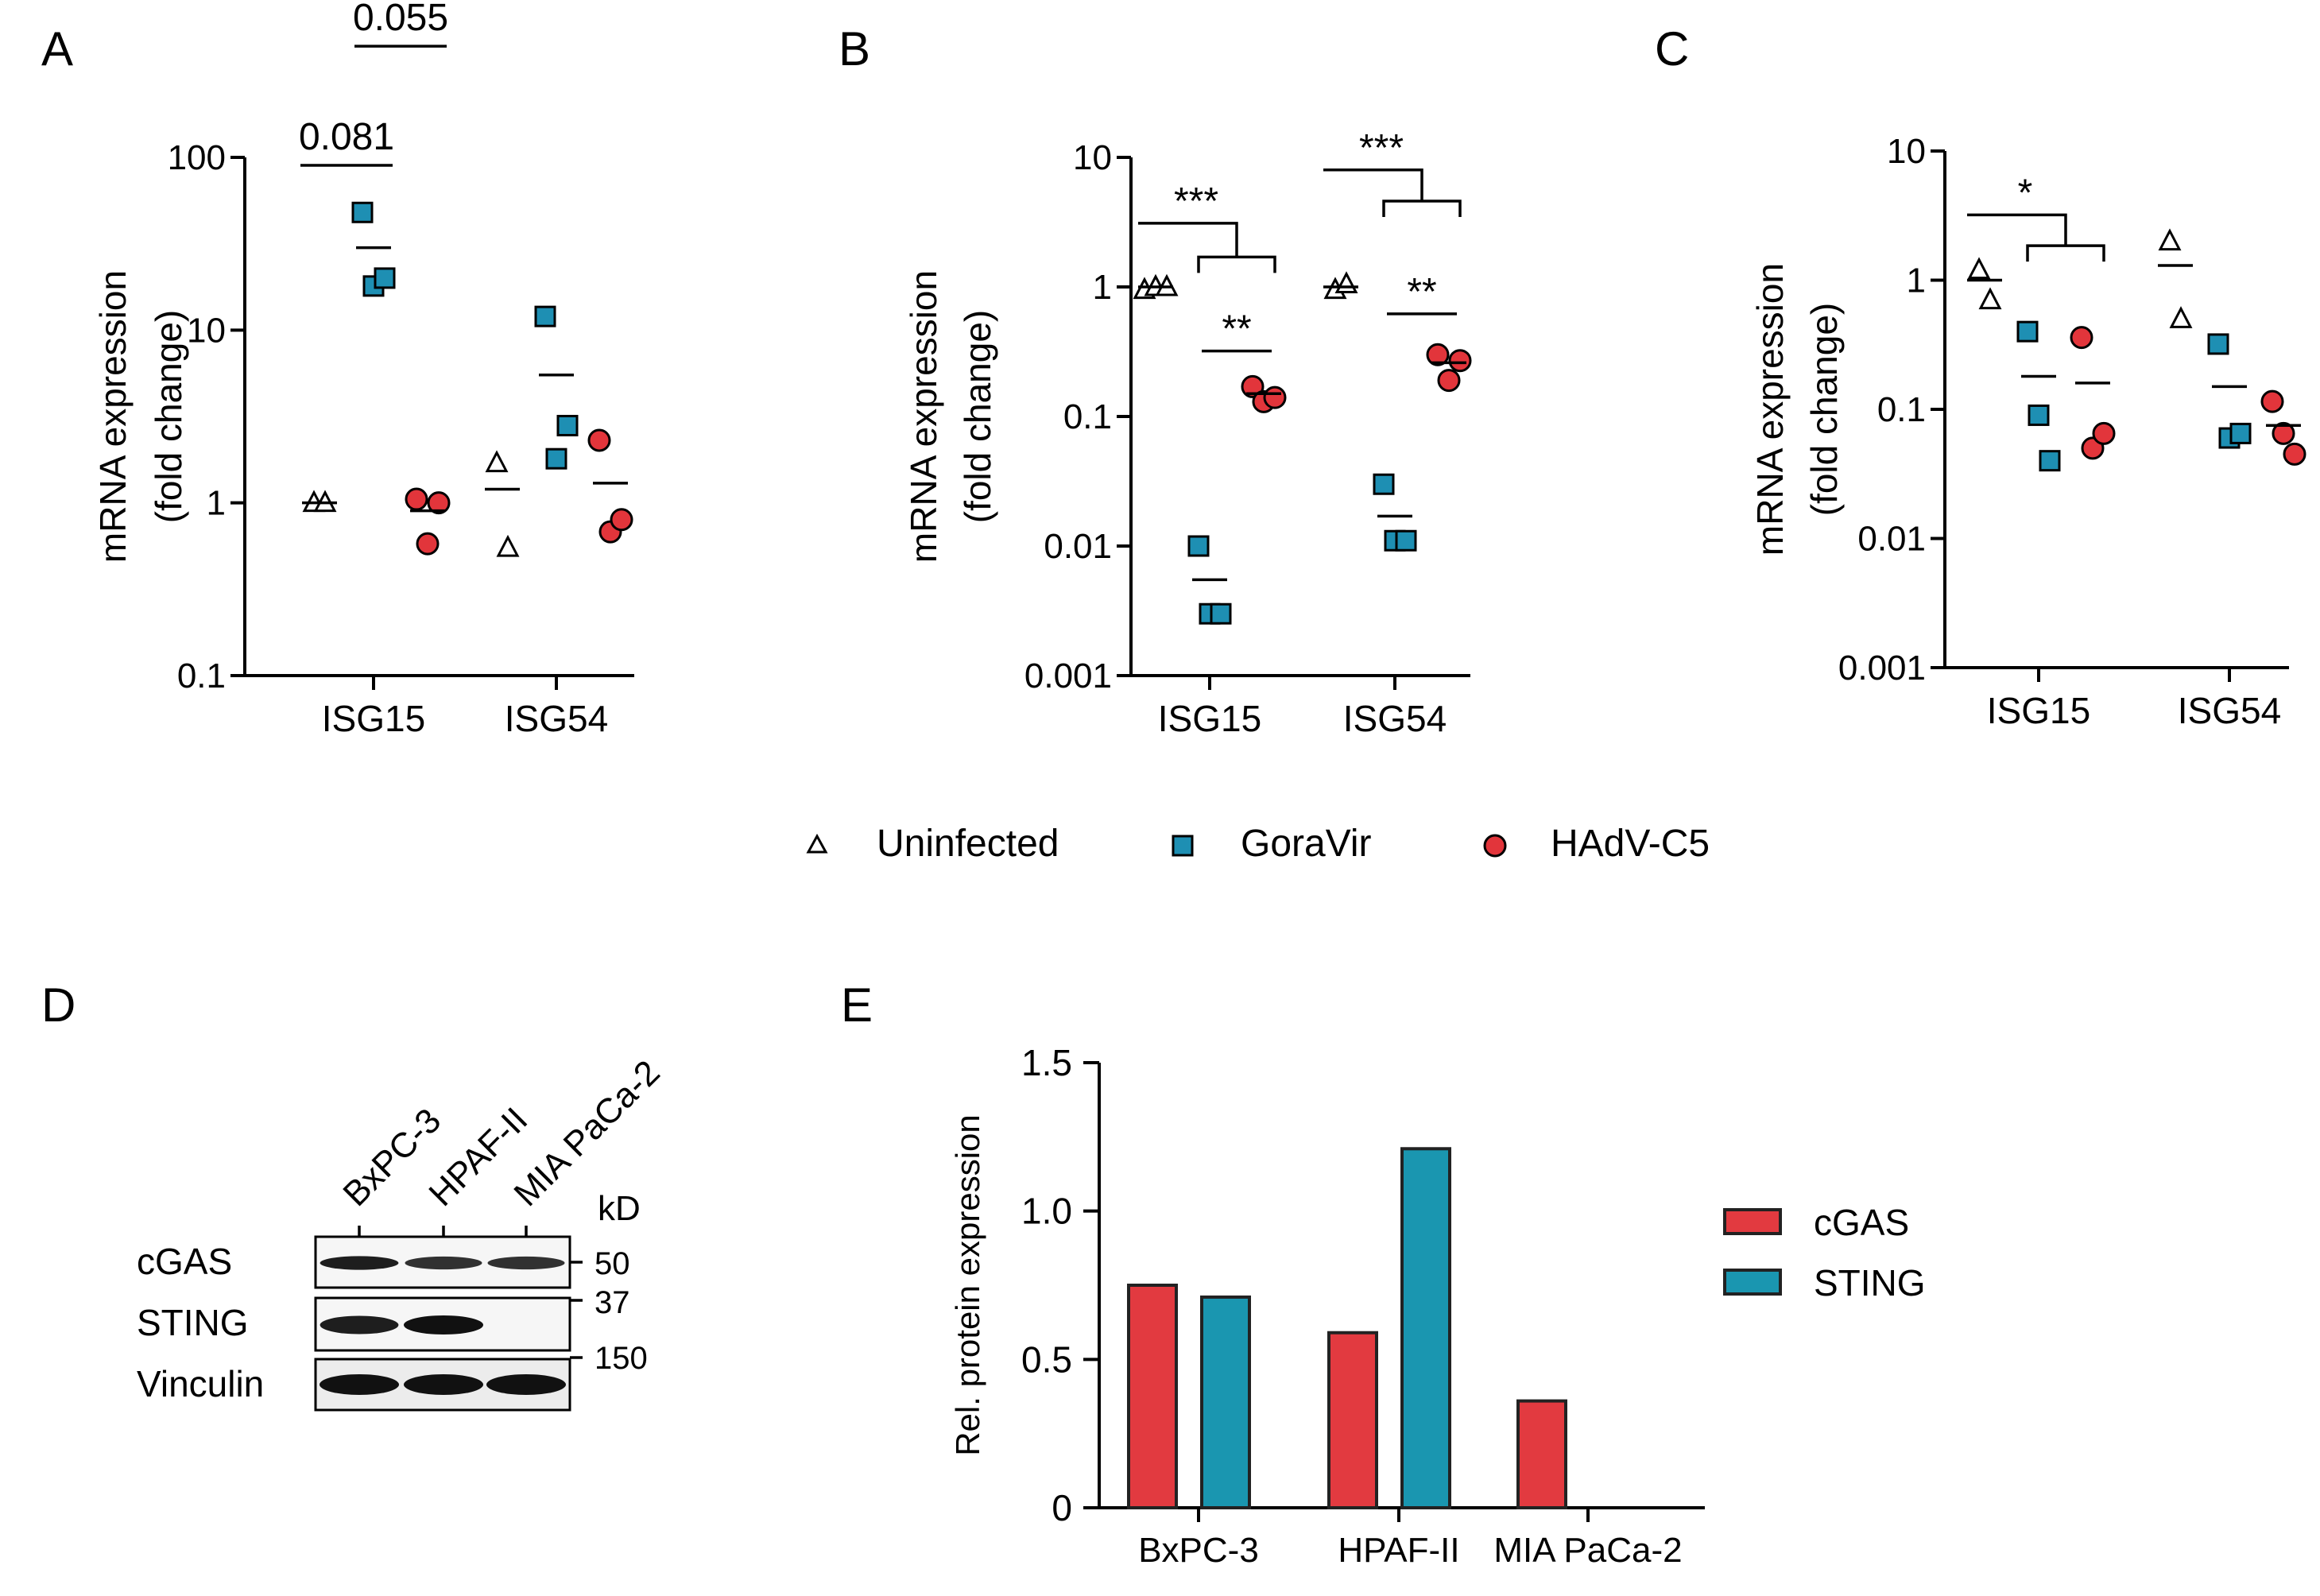  What do you see at coordinates (857, 1005) in the screenshot?
I see `panel-label-e: E` at bounding box center [857, 1005].